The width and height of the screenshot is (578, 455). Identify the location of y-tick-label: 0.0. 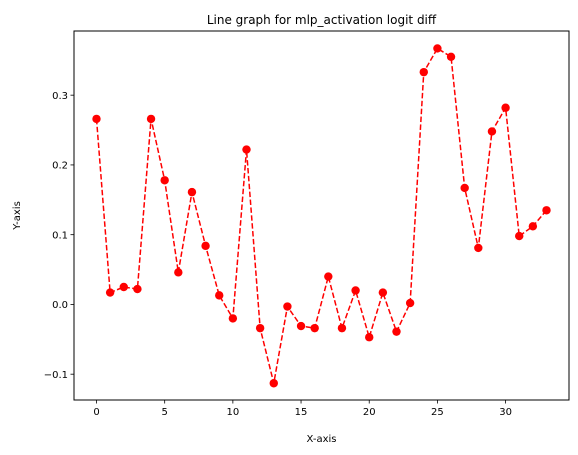
(60, 305).